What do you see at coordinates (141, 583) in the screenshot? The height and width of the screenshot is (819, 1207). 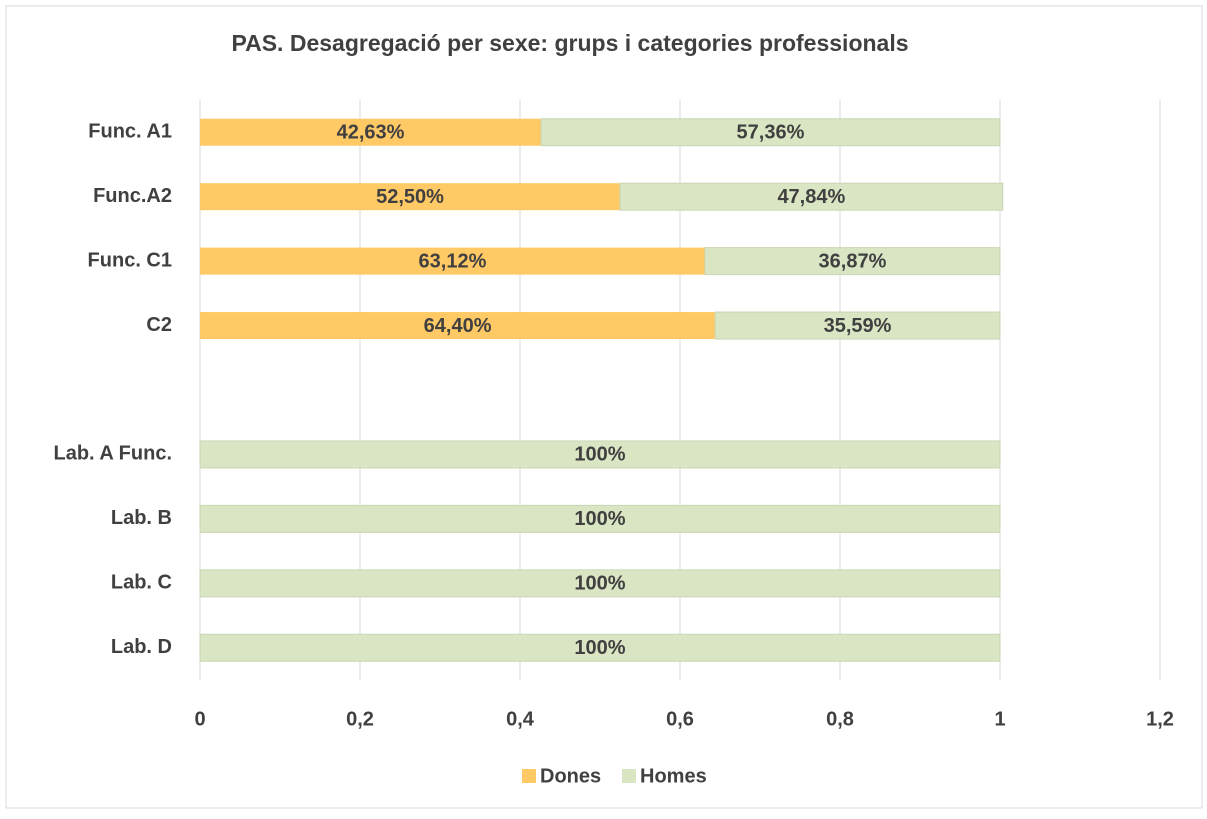 I see `y-tick-label: Lab. C` at bounding box center [141, 583].